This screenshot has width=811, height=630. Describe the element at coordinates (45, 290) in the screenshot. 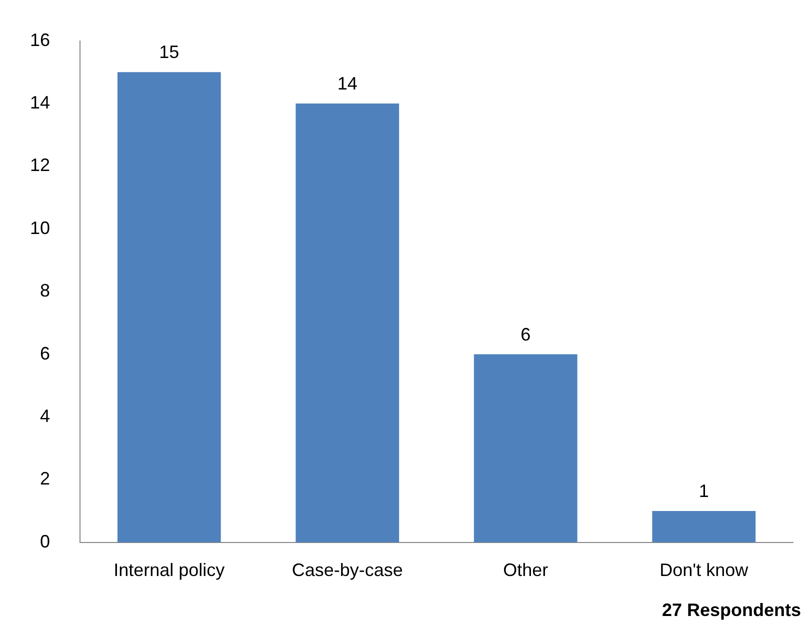

I see `y-tick-label: 8` at that location.